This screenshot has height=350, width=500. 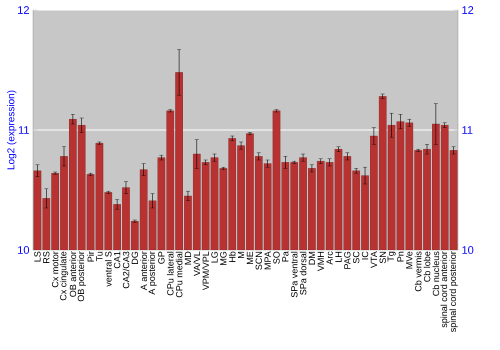 I want to click on x-tick-label: SO, so click(x=276, y=258).